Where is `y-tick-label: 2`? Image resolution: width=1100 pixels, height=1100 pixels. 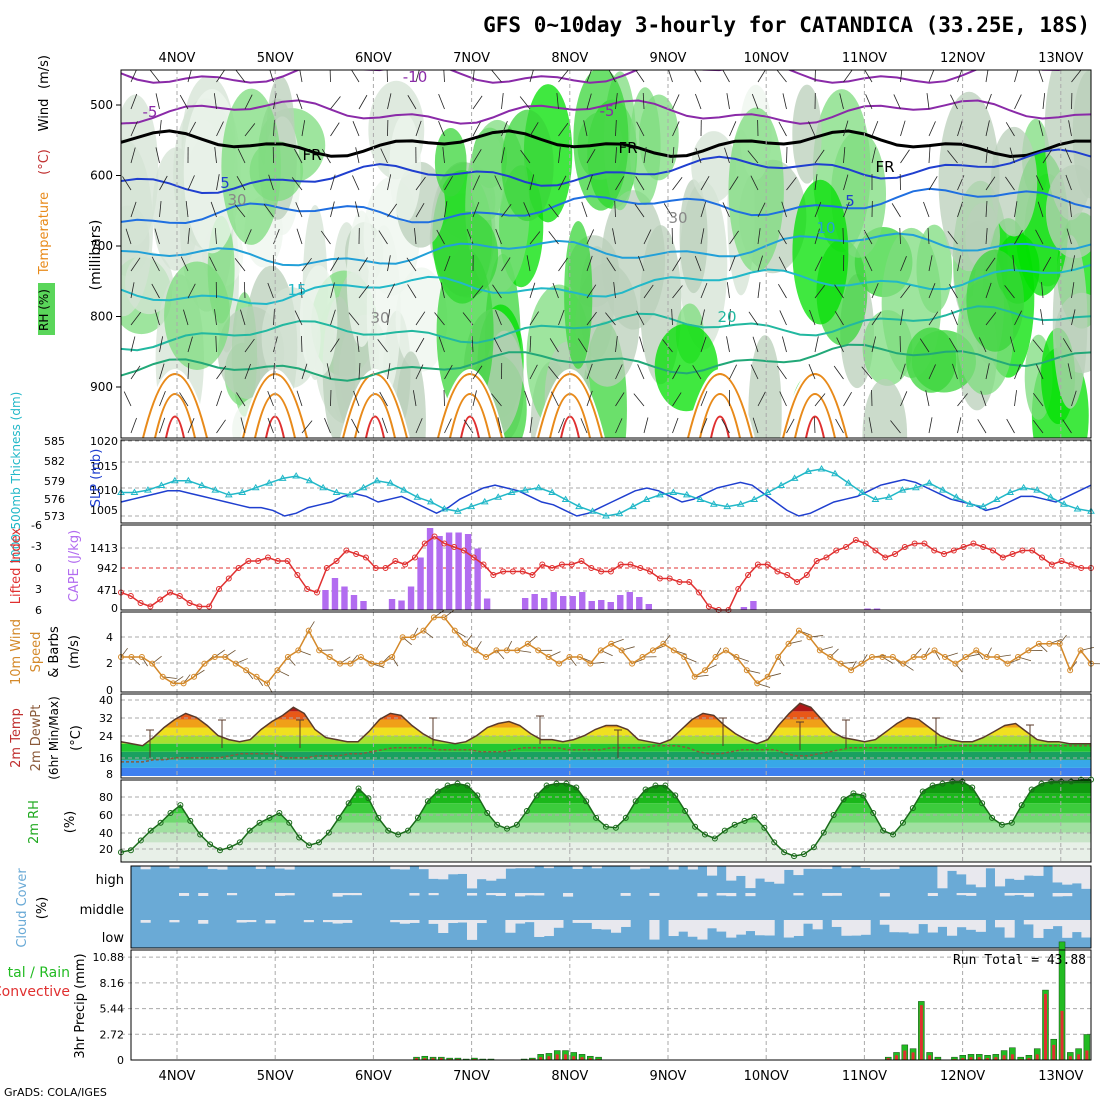 y-tick-label: 2 is located at coordinates (109, 663).